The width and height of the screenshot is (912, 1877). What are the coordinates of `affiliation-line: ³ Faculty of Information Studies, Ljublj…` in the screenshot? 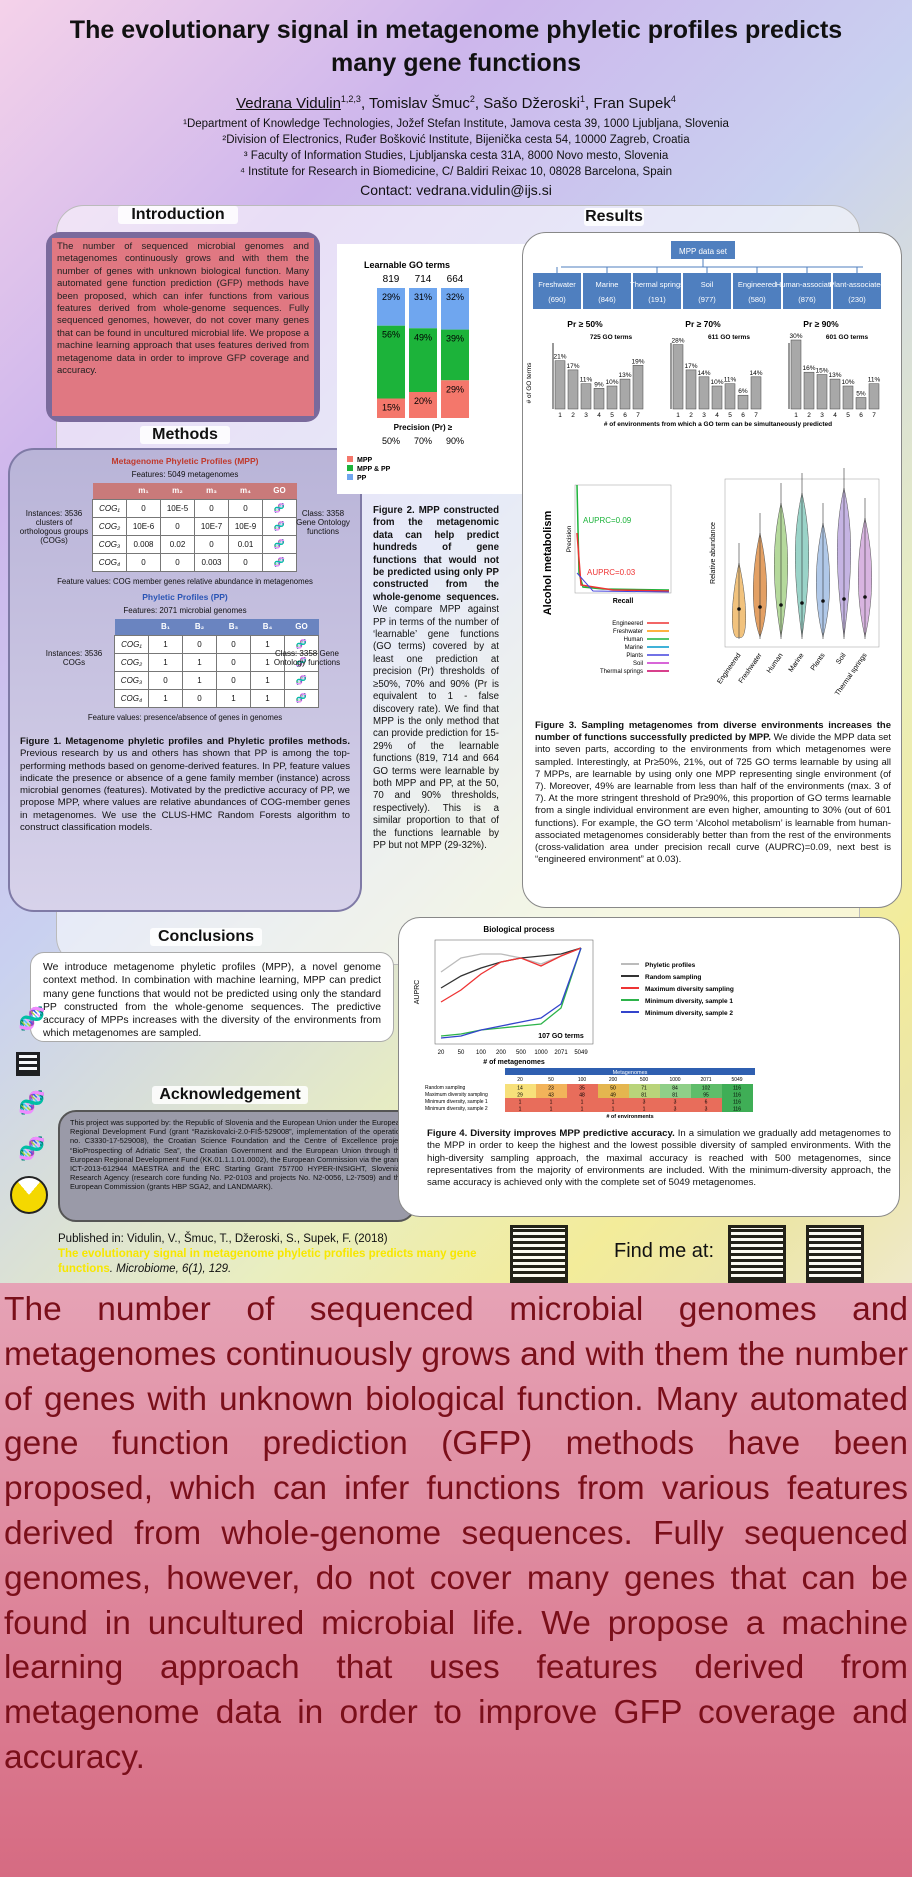 It's located at (456, 156).